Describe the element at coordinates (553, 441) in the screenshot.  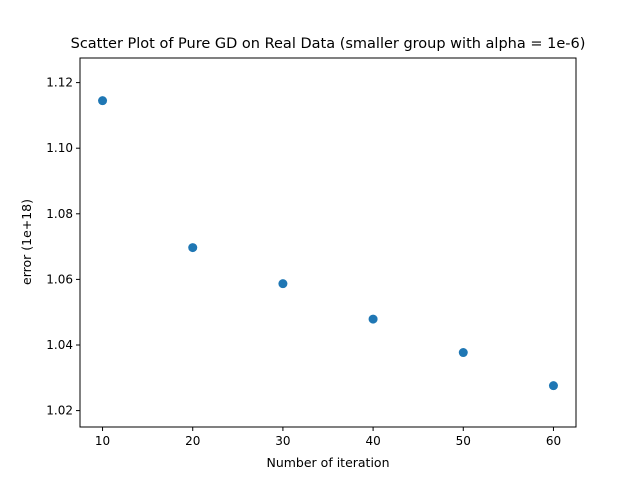
I see `x-tick-label: 60` at that location.